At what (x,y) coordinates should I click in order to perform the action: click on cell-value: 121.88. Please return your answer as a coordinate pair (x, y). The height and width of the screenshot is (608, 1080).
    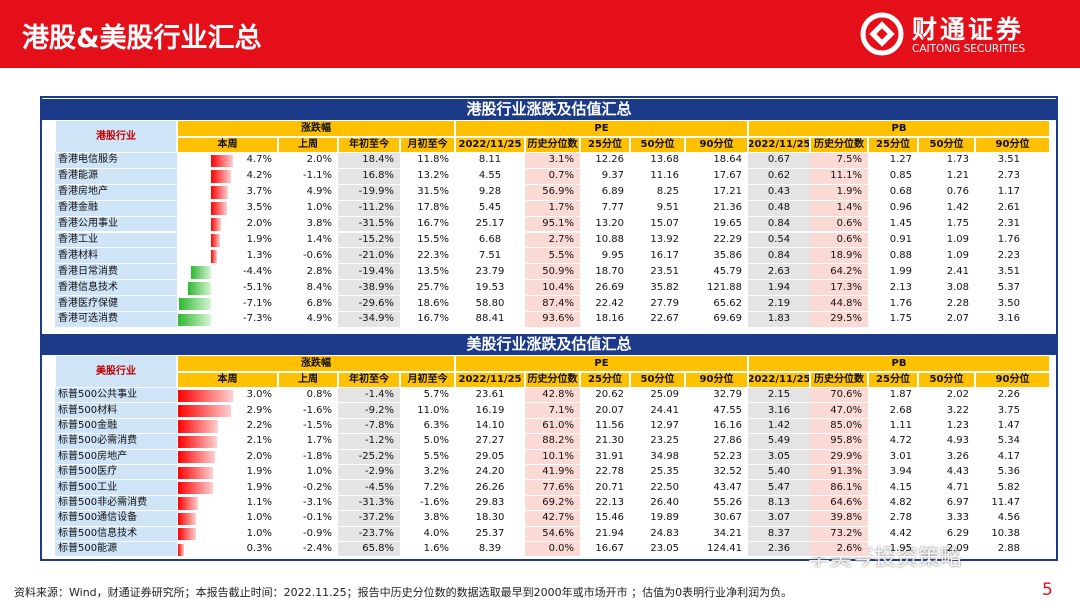
    Looking at the image, I should click on (716, 288).